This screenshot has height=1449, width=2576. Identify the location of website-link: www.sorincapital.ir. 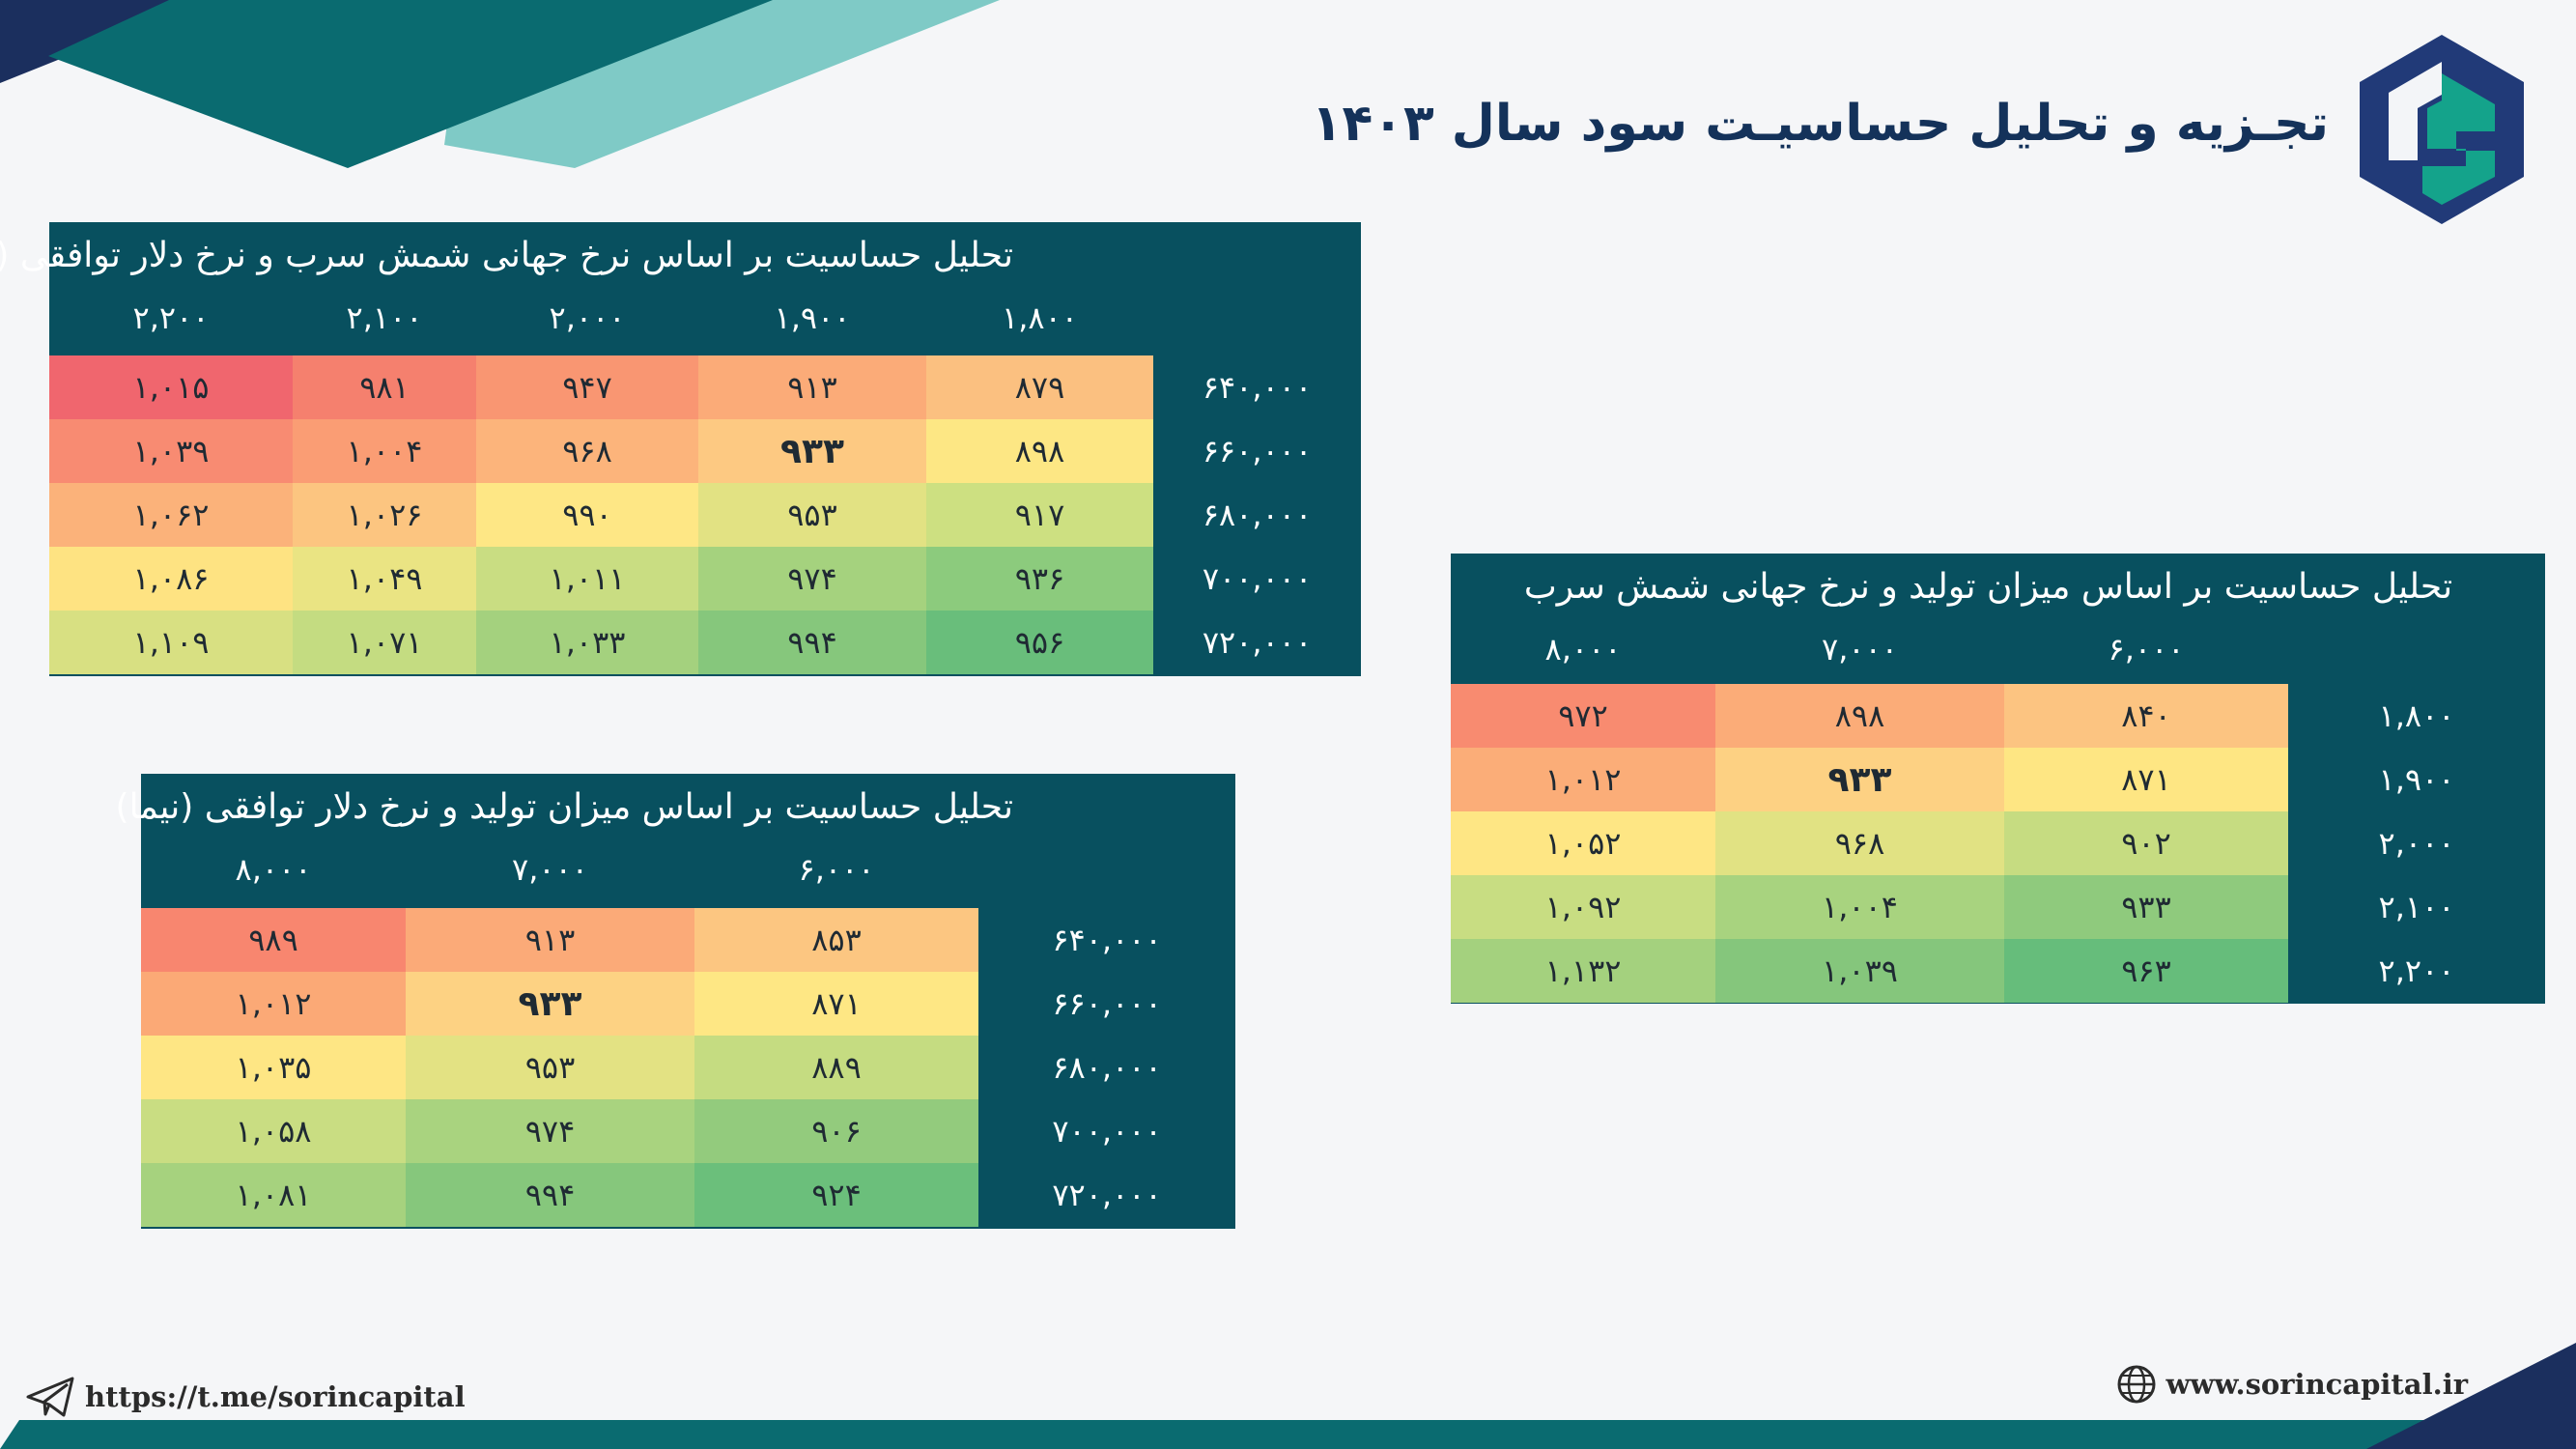
(2292, 1384).